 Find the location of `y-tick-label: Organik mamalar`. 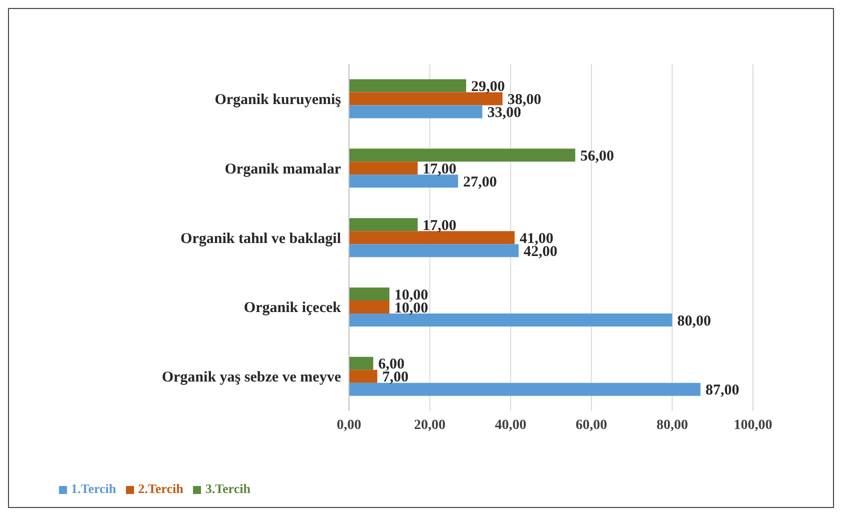

y-tick-label: Organik mamalar is located at coordinates (283, 169).